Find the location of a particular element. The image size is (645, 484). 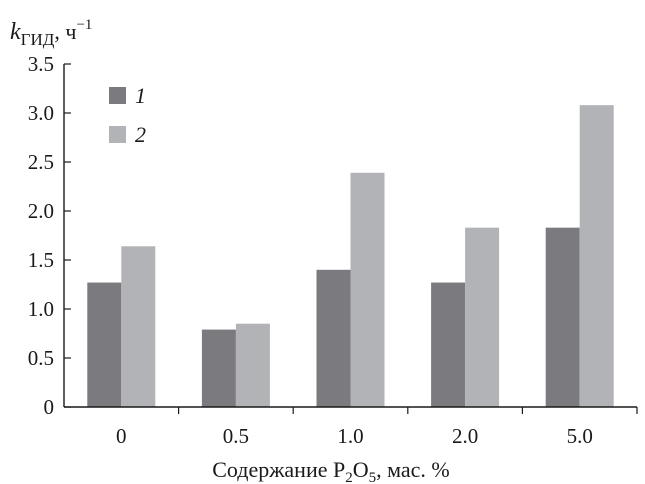

x-tick-label: 0 is located at coordinates (121, 436).